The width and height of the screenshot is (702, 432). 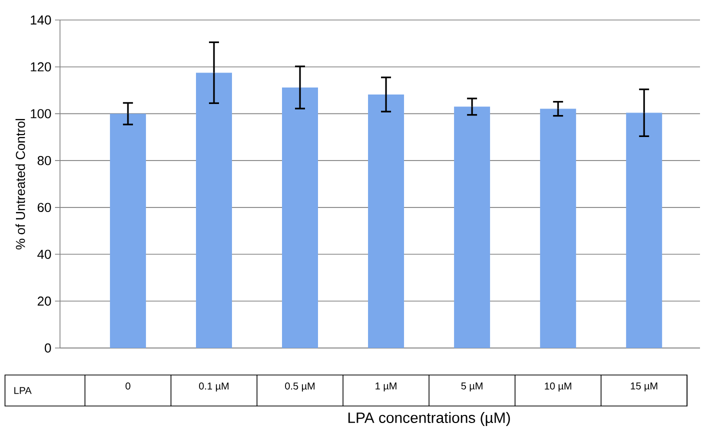 What do you see at coordinates (44, 161) in the screenshot?
I see `y-tick-label: 80` at bounding box center [44, 161].